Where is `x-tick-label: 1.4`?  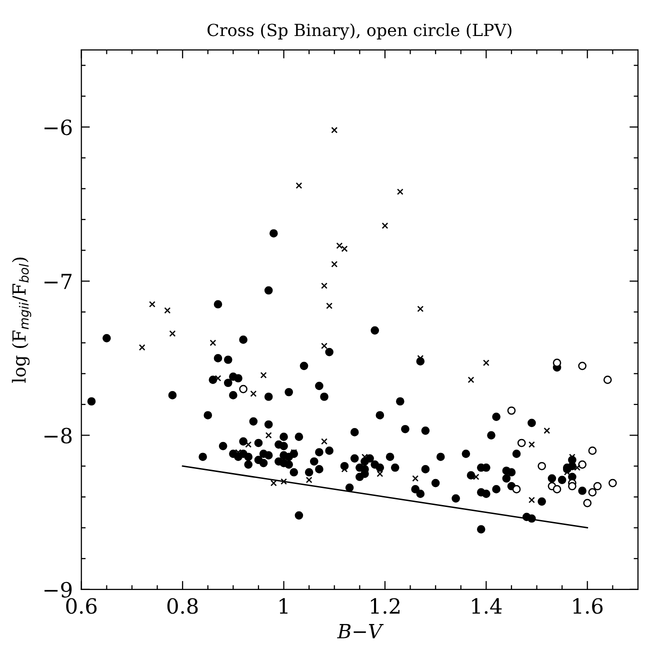
x-tick-label: 1.4 is located at coordinates (487, 606).